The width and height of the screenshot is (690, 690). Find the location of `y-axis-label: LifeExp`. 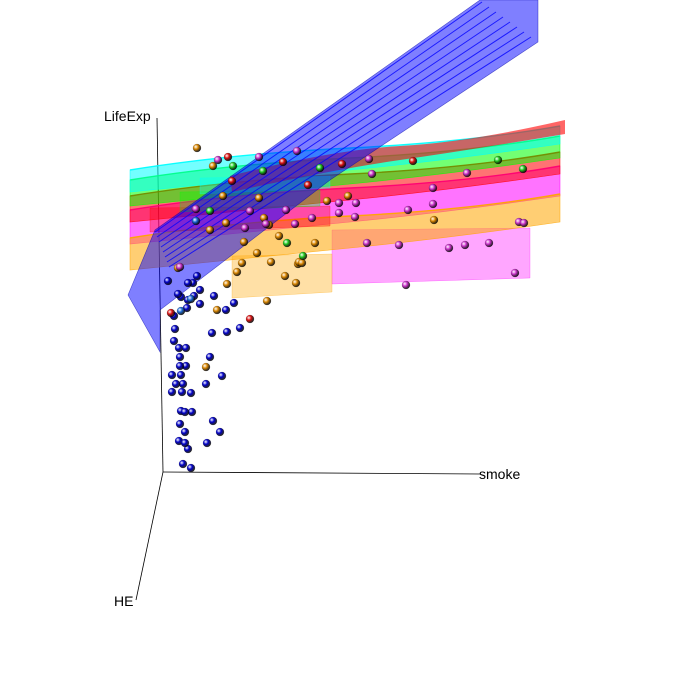

y-axis-label: LifeExp is located at coordinates (127, 116).